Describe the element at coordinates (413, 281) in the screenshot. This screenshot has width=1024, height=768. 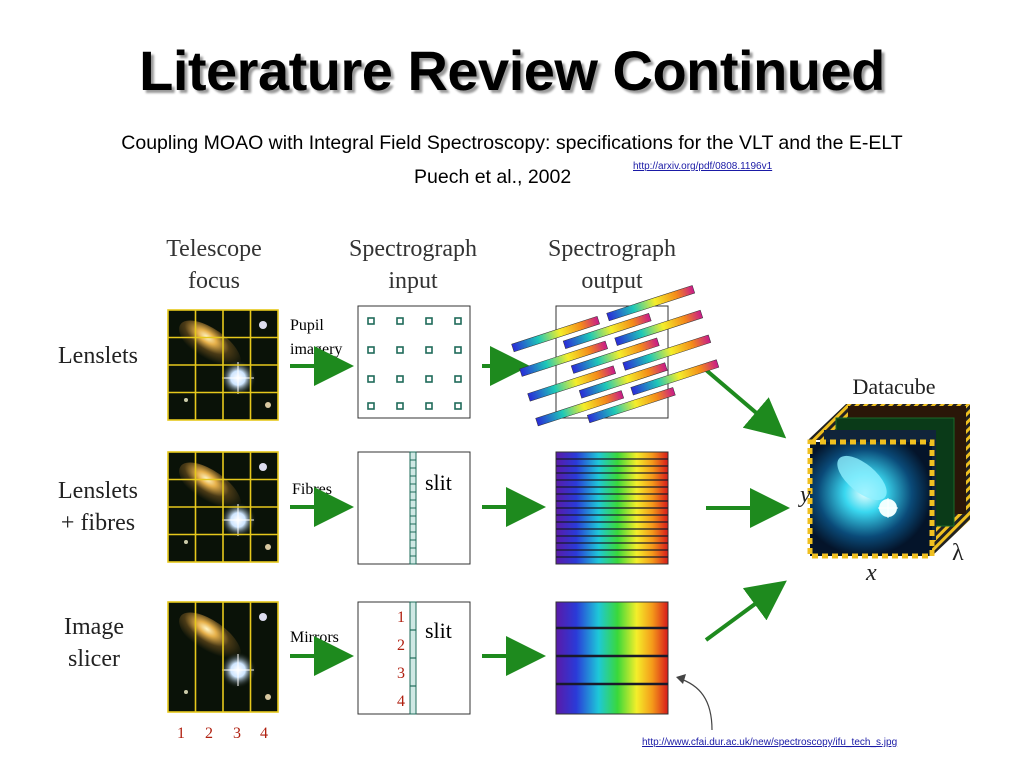
I see `header-input-line2: input` at that location.